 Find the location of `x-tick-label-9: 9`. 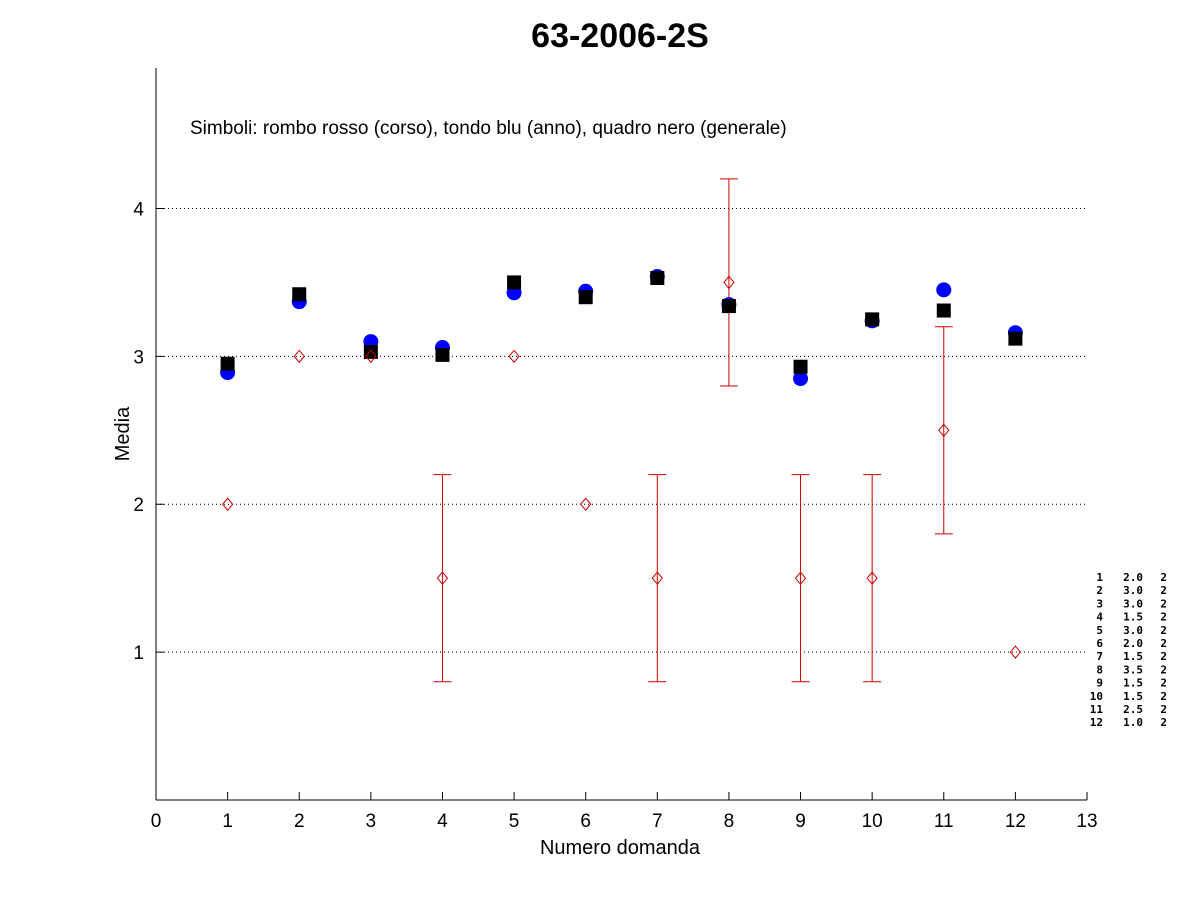

x-tick-label-9: 9 is located at coordinates (800, 821).